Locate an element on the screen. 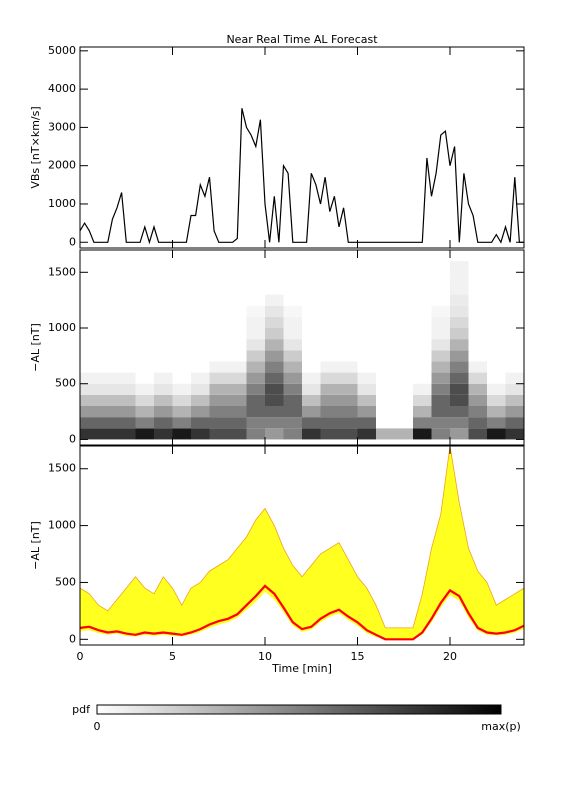 The width and height of the screenshot is (576, 792). x-tick-label: 20 is located at coordinates (450, 656).